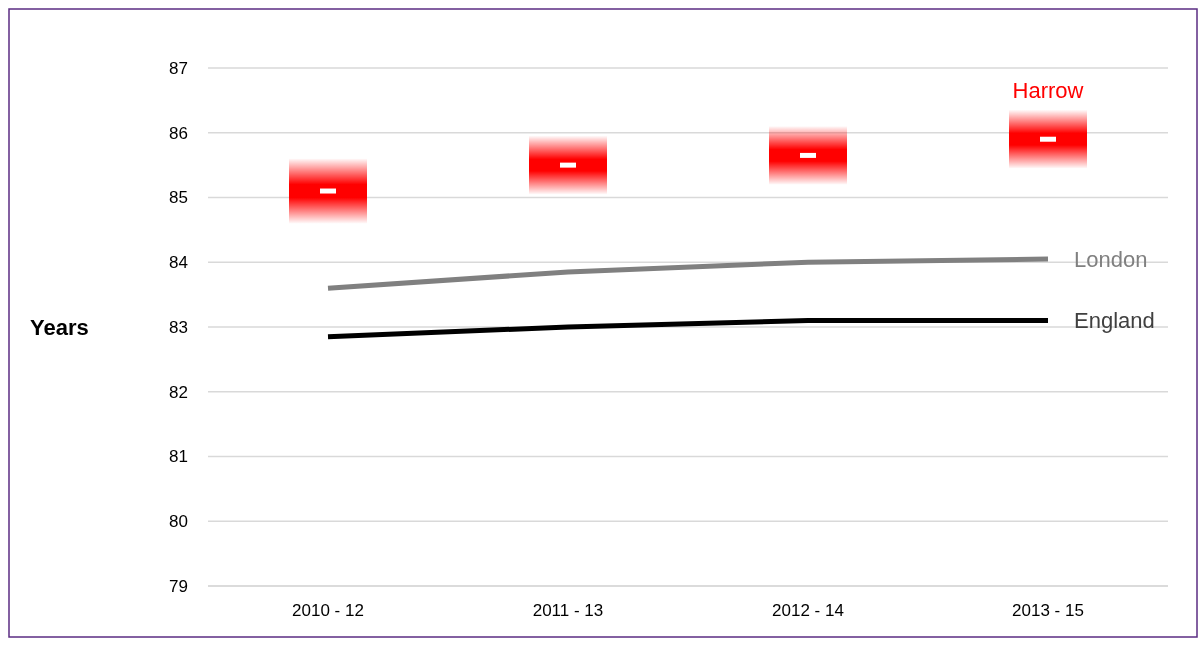 This screenshot has height=646, width=1204. Describe the element at coordinates (568, 610) in the screenshot. I see `x-tick-label: 2011 - 13` at that location.